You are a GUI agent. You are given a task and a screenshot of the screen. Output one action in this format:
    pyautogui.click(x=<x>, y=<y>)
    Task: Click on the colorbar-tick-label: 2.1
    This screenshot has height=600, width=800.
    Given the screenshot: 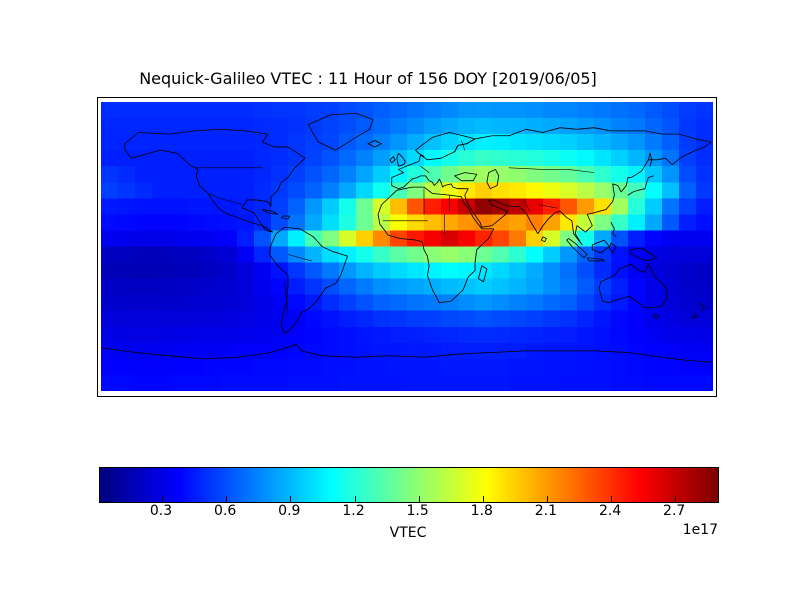 What is the action you would take?
    pyautogui.click(x=546, y=511)
    